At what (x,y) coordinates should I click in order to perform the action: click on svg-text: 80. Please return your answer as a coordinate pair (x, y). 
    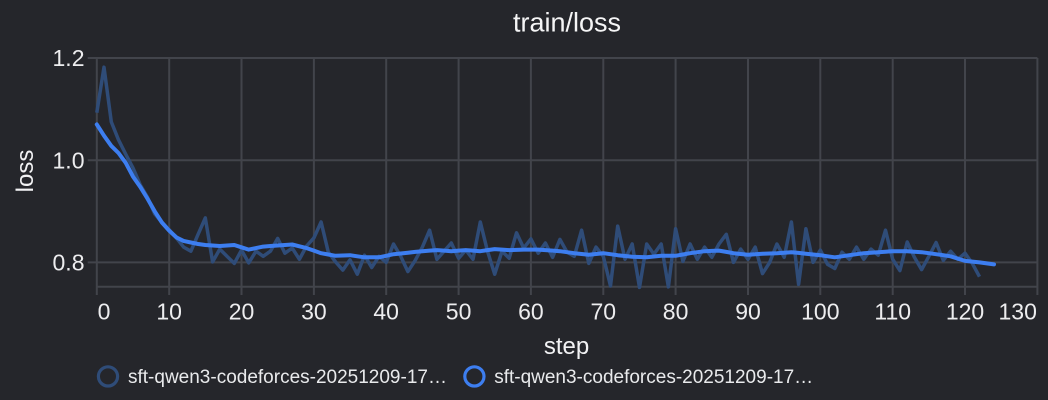
    Looking at the image, I should click on (676, 311).